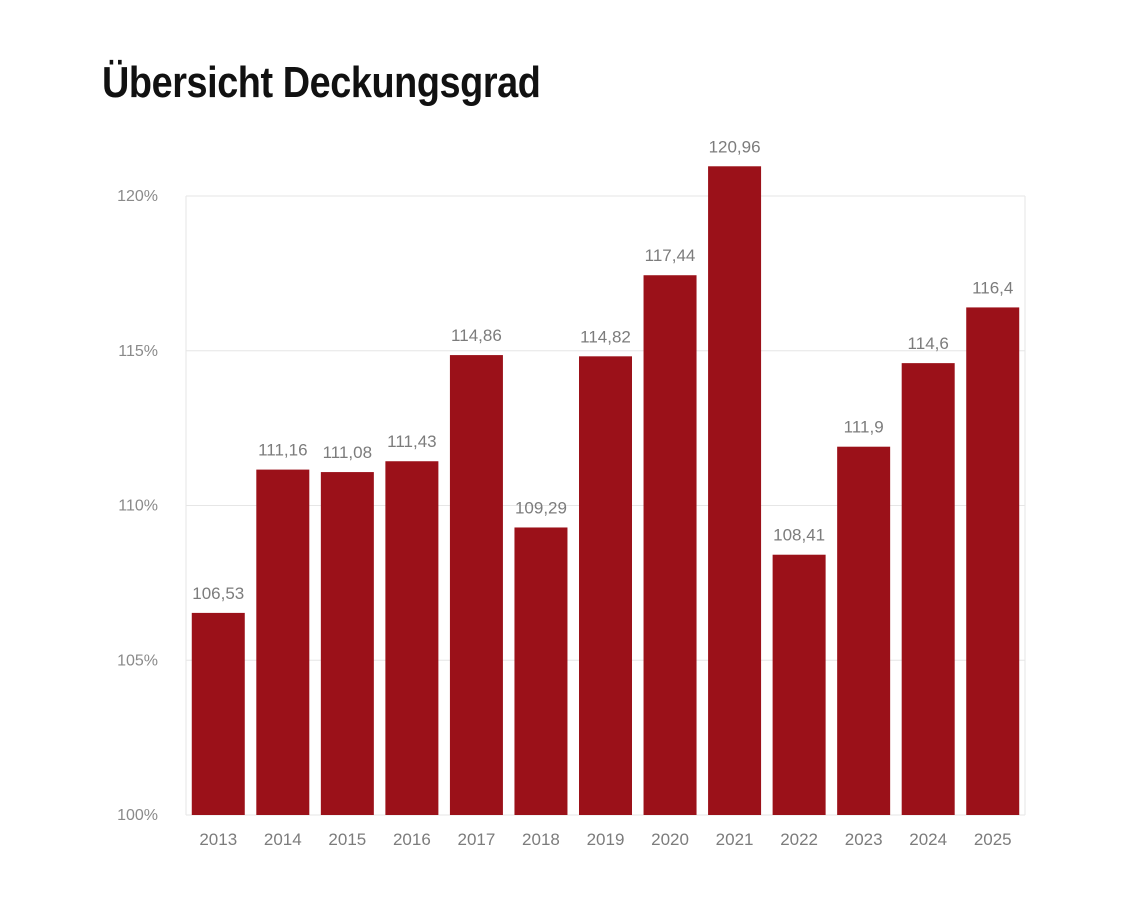  I want to click on bar-2014, so click(283, 642).